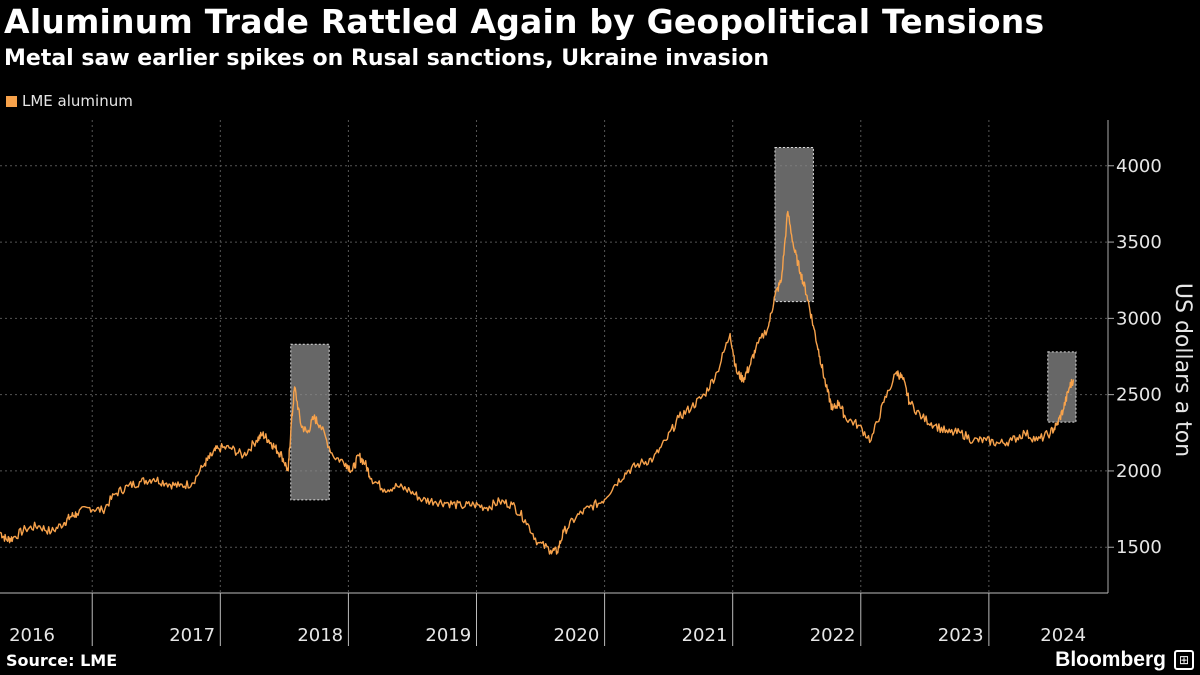  Describe the element at coordinates (961, 635) in the screenshot. I see `x-tick-label: 2023` at that location.